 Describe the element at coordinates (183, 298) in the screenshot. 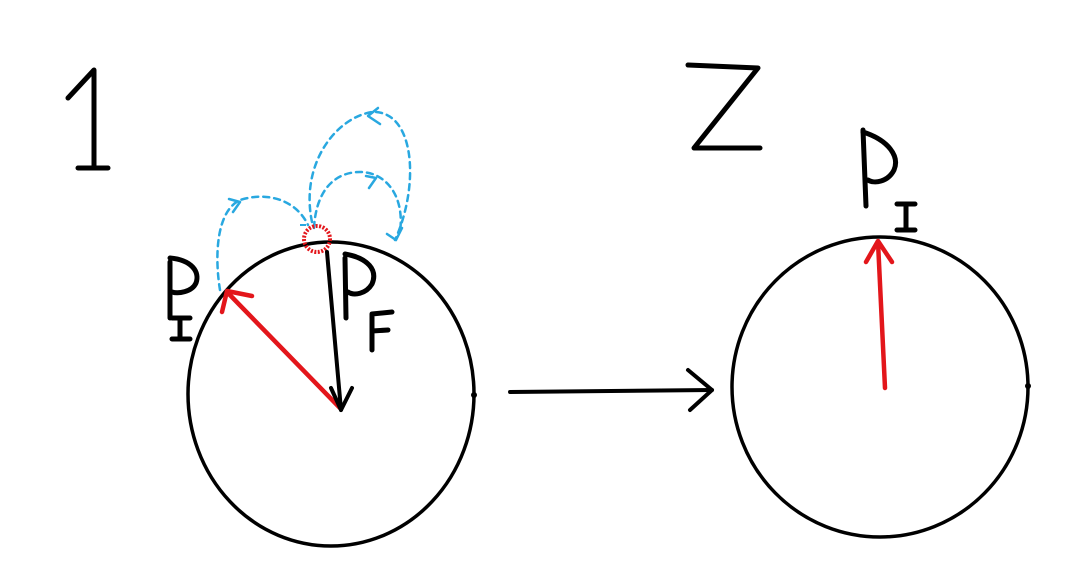

I see `panel-1-label-initial: P I` at that location.